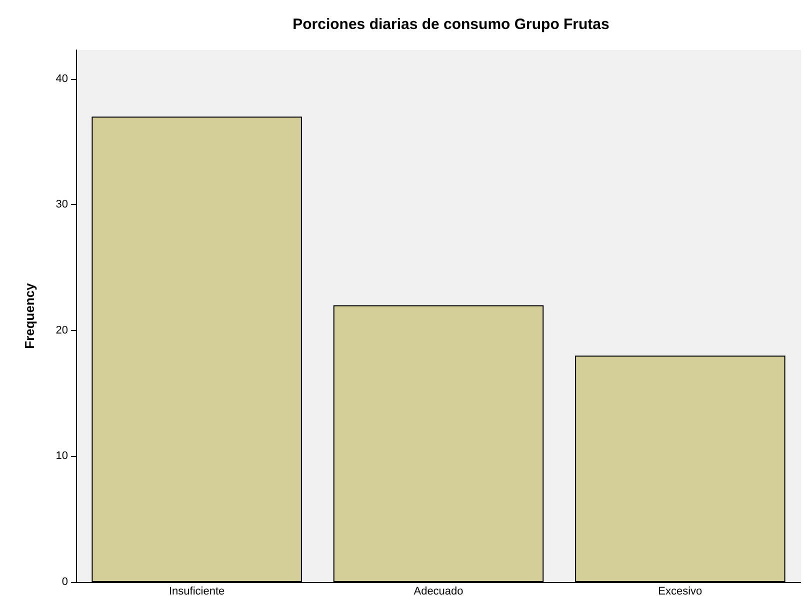 This screenshot has height=615, width=809. I want to click on y-tick-label: 40, so click(62, 78).